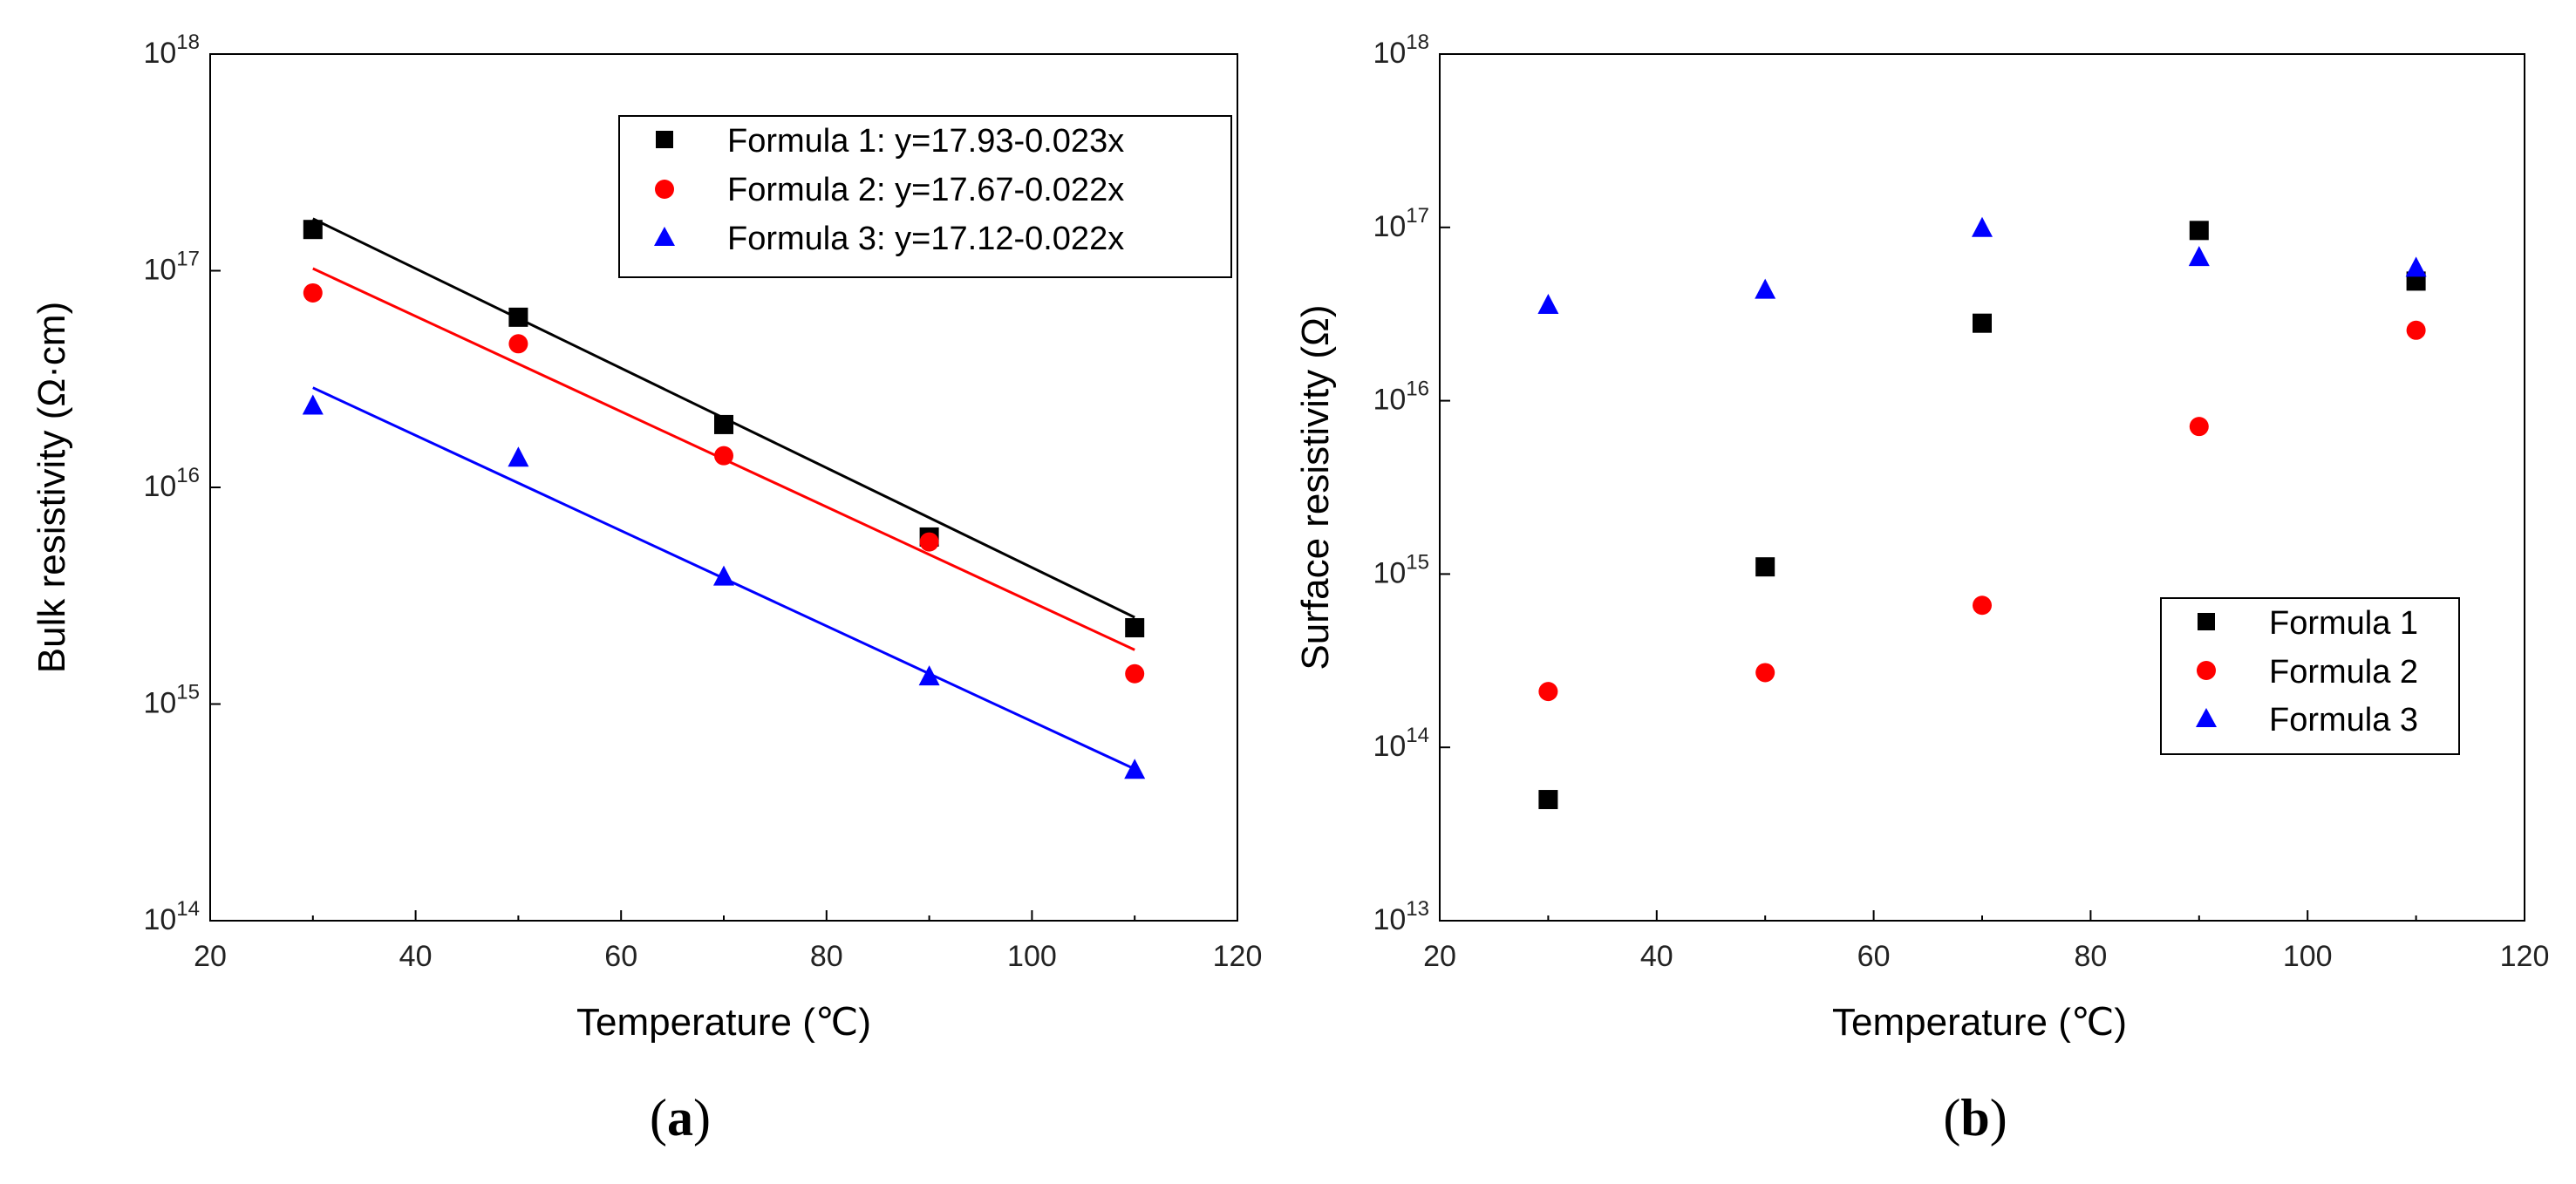 Image resolution: width=2576 pixels, height=1184 pixels. Describe the element at coordinates (926, 141) in the screenshot. I see `legend-entry-a-formula-1: Formula 1: y=17.93-0.023x` at that location.